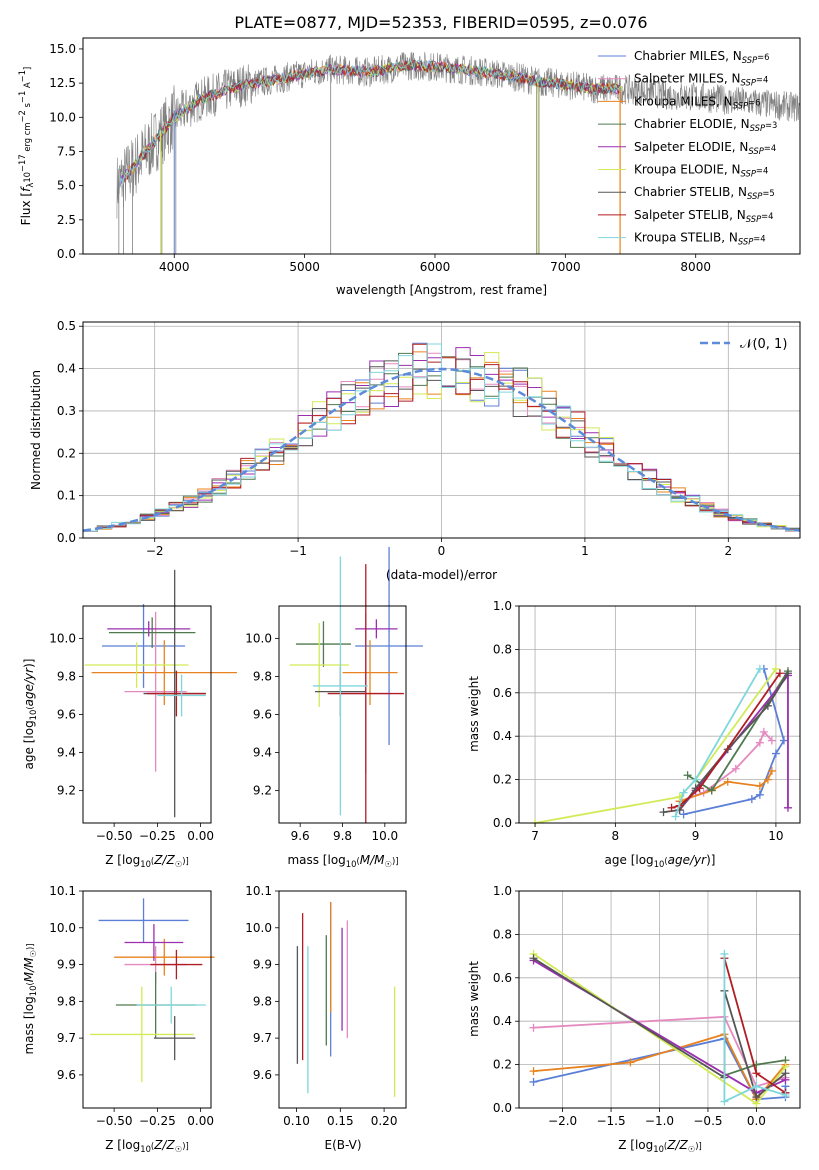 This screenshot has height=1170, width=819. Describe the element at coordinates (660, 861) in the screenshot. I see `x-axis-label: age [log10(age/yr)]` at that location.